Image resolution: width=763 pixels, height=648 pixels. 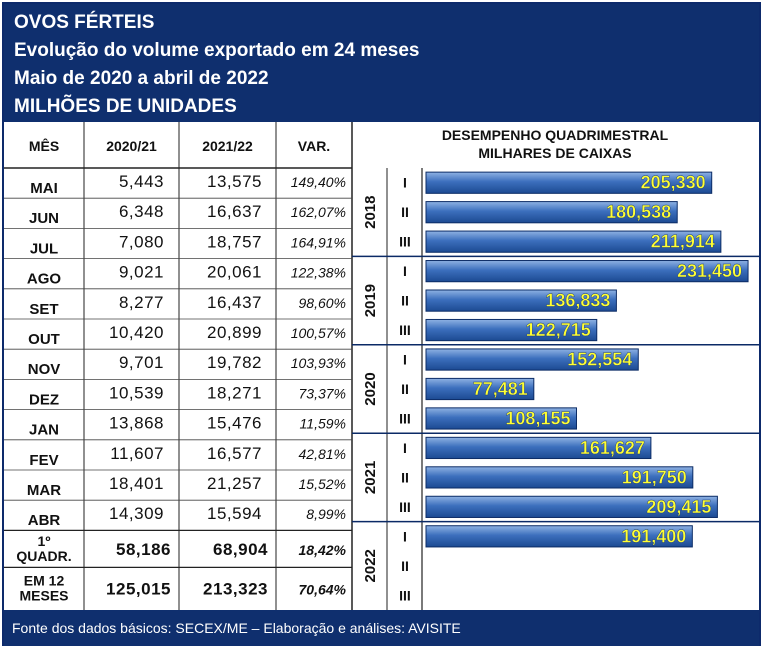 I want to click on title: OVOS FÉRTEIS, so click(x=84, y=22).